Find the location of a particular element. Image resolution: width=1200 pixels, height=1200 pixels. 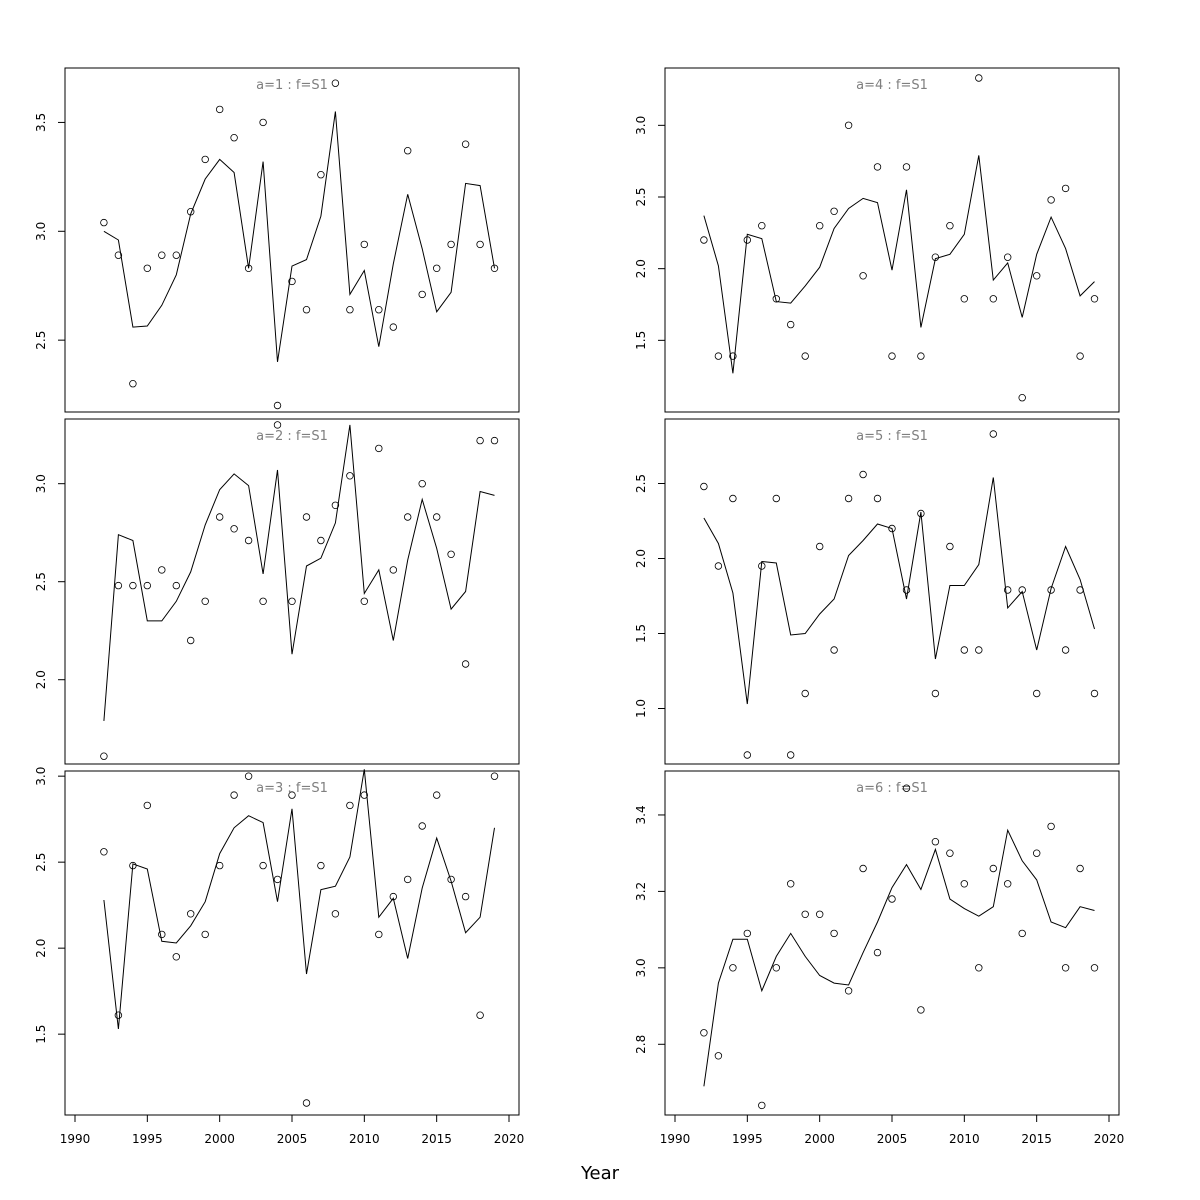

x-tick-label: 2010 is located at coordinates (964, 1139).